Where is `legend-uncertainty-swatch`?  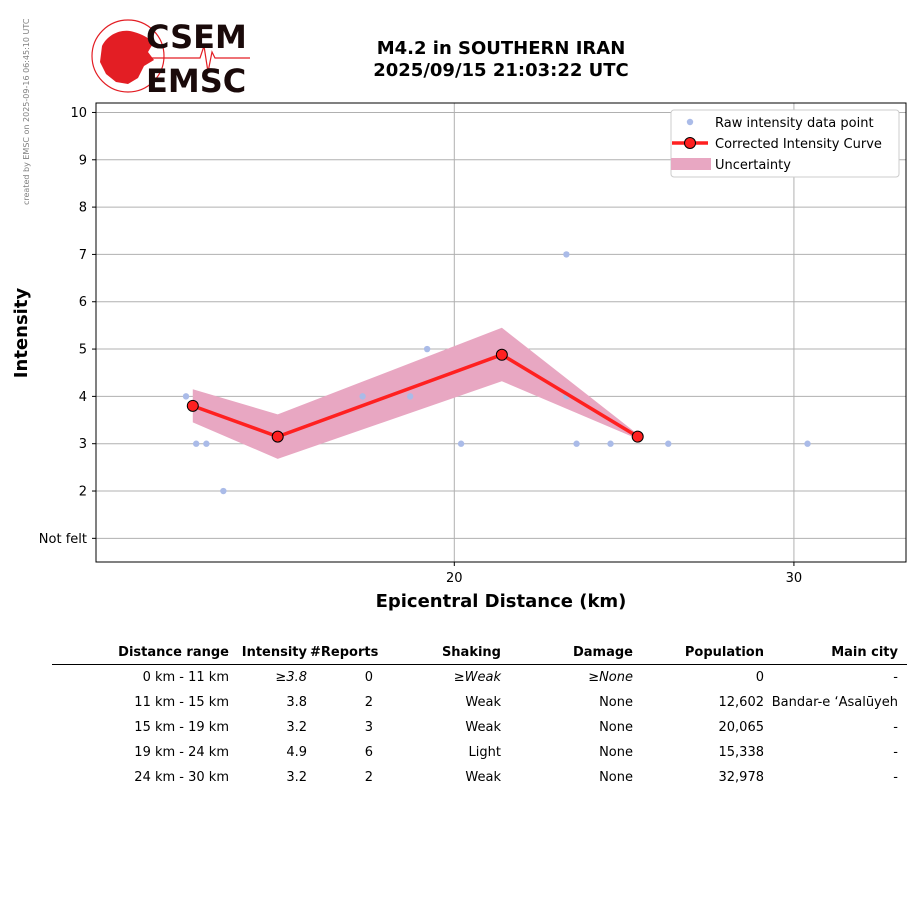 legend-uncertainty-swatch is located at coordinates (691, 164).